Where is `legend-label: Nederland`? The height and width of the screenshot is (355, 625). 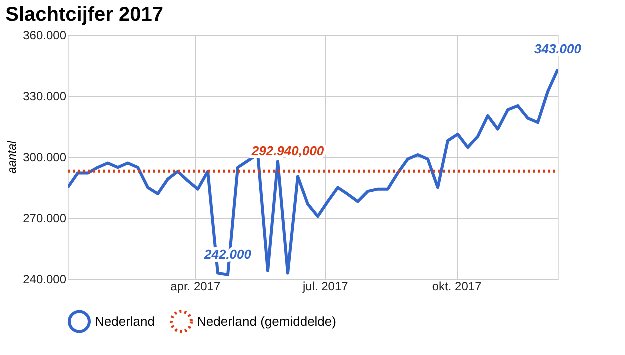 legend-label: Nederland is located at coordinates (125, 321).